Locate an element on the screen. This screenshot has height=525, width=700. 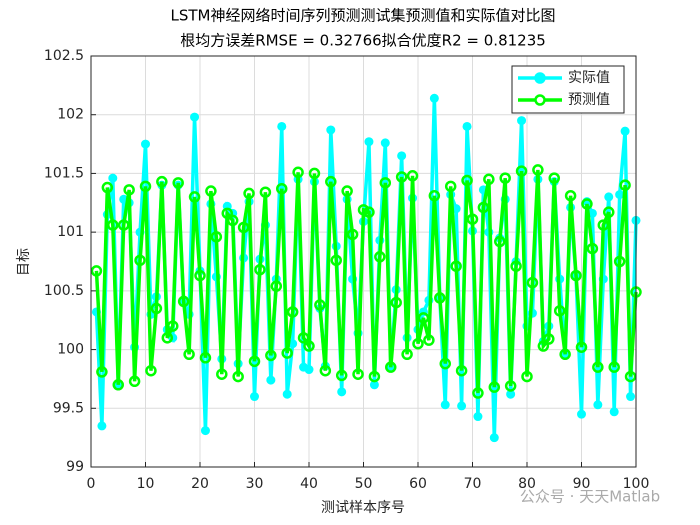
chart-title: LSTM神经网络时间序列预测测试集预测值和实际值对比图 is located at coordinates (363, 16).